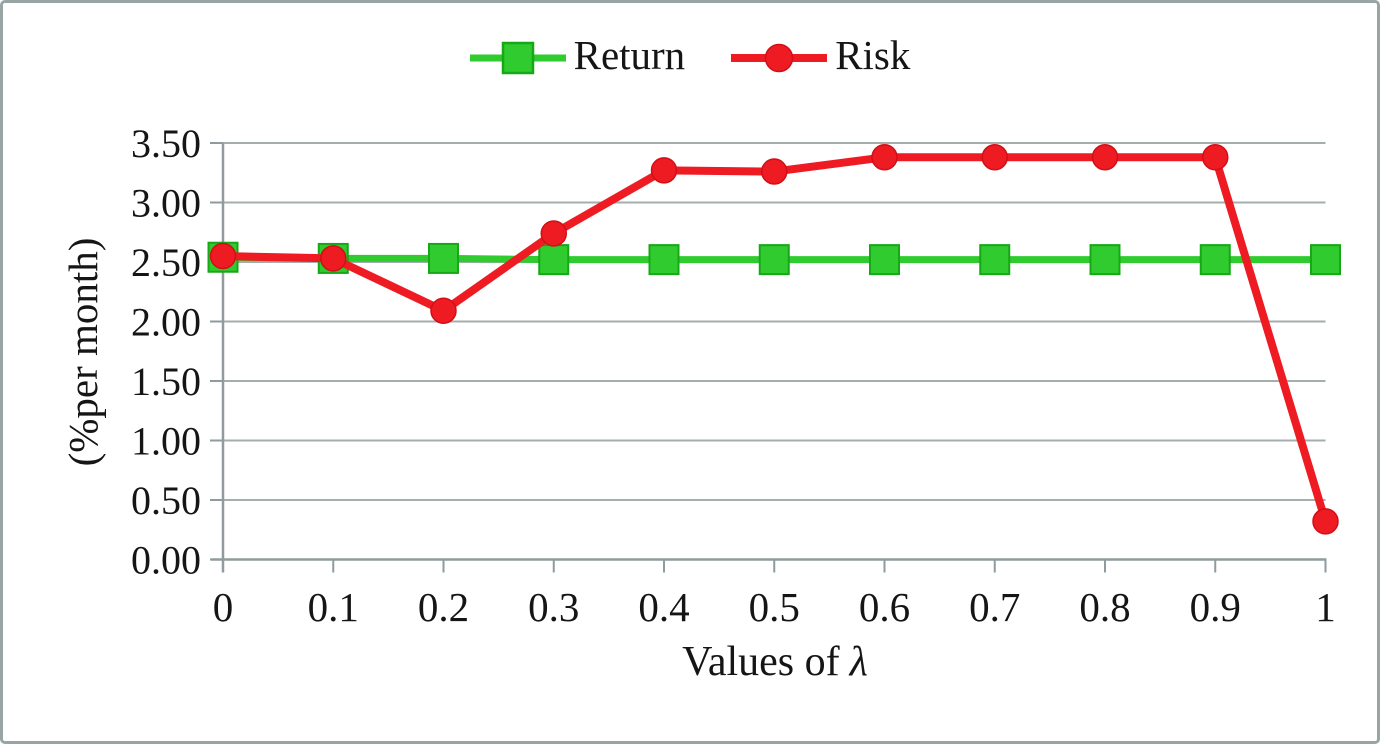 The image size is (1380, 744). I want to click on y-tick-label: 1.00, so click(166, 441).